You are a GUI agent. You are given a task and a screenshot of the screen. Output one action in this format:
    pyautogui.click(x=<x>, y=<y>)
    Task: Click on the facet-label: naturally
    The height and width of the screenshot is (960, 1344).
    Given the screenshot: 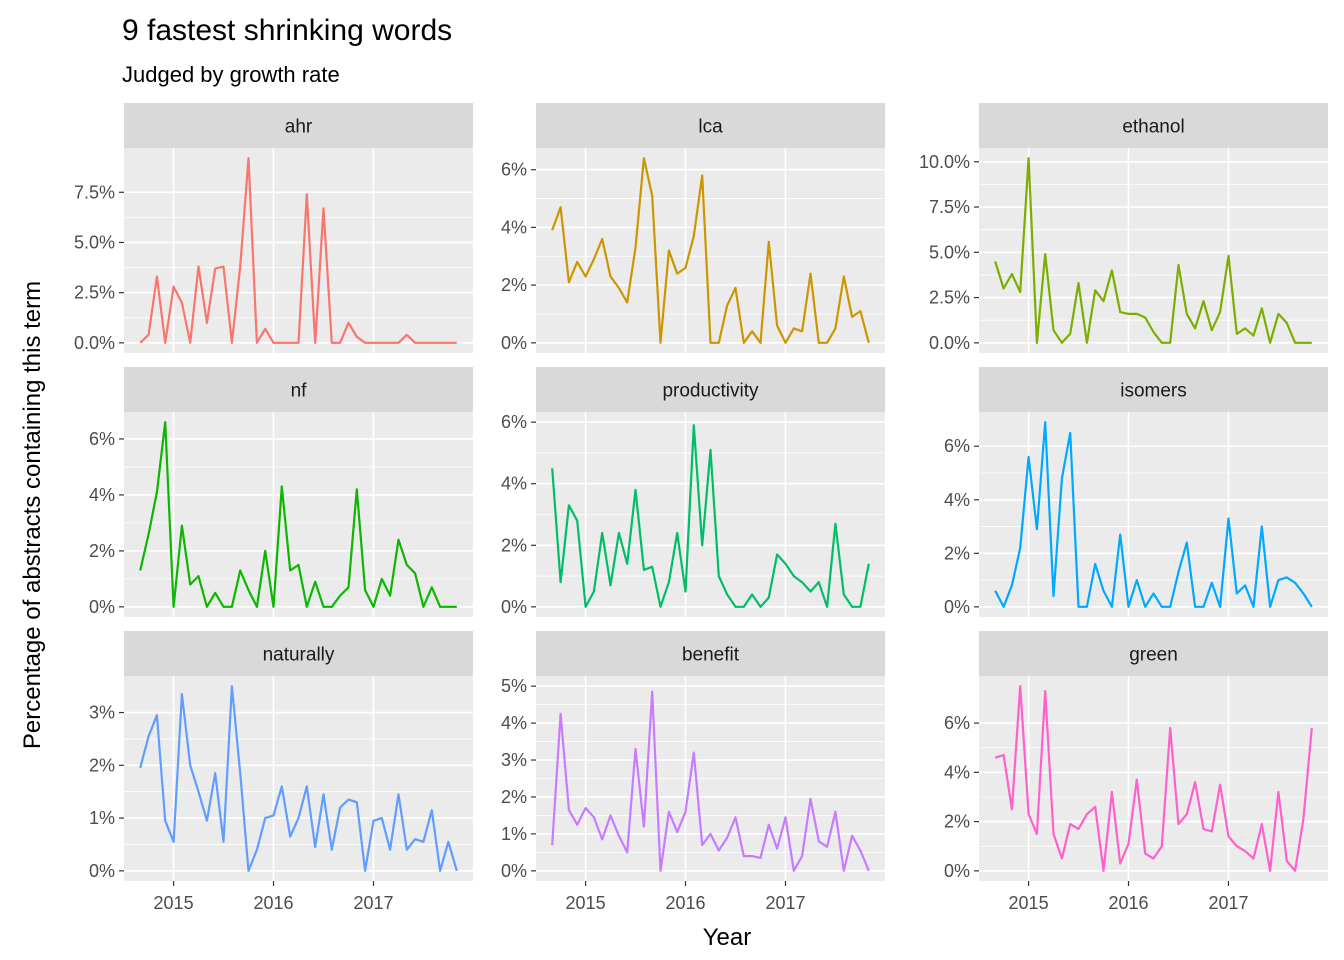 What is the action you would take?
    pyautogui.click(x=299, y=655)
    